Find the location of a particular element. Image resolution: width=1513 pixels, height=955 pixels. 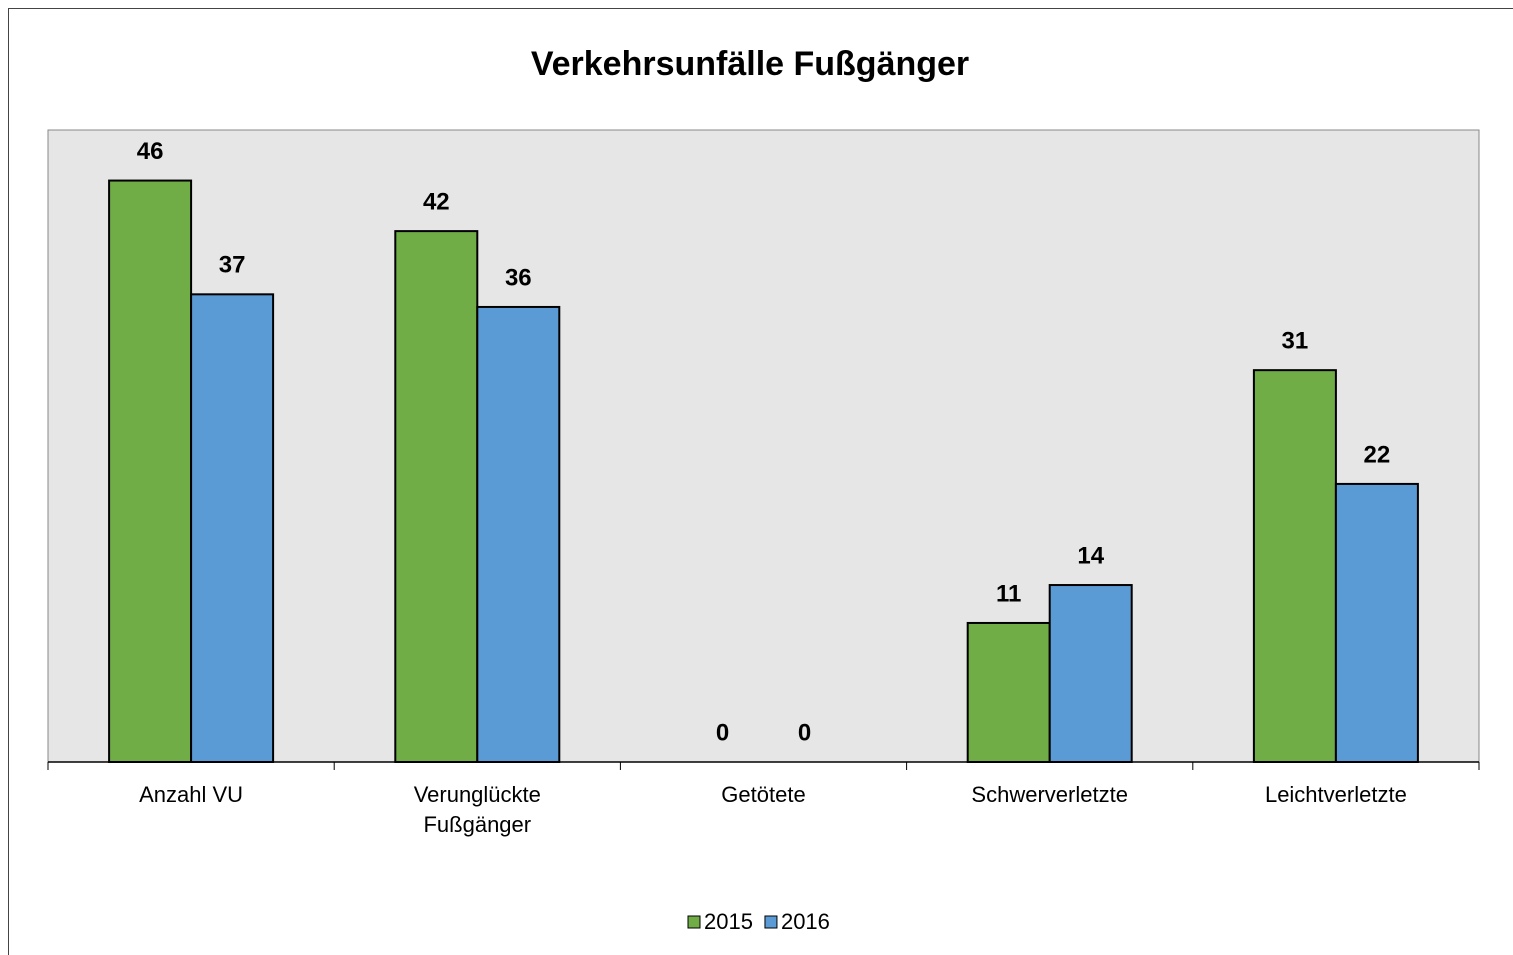

legend-label: 2015 is located at coordinates (728, 921).